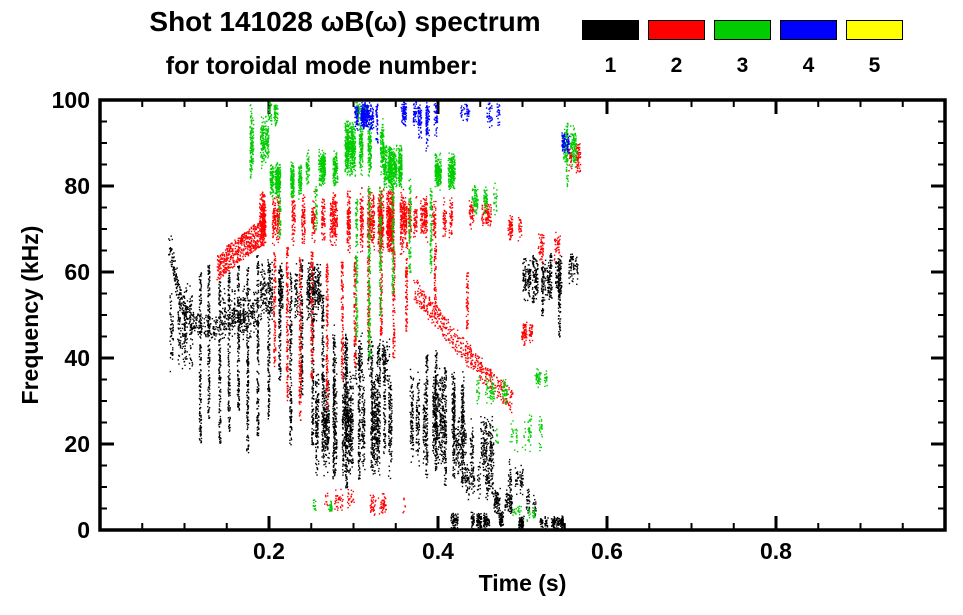  What do you see at coordinates (70, 100) in the screenshot?
I see `y-tick-label: 100` at bounding box center [70, 100].